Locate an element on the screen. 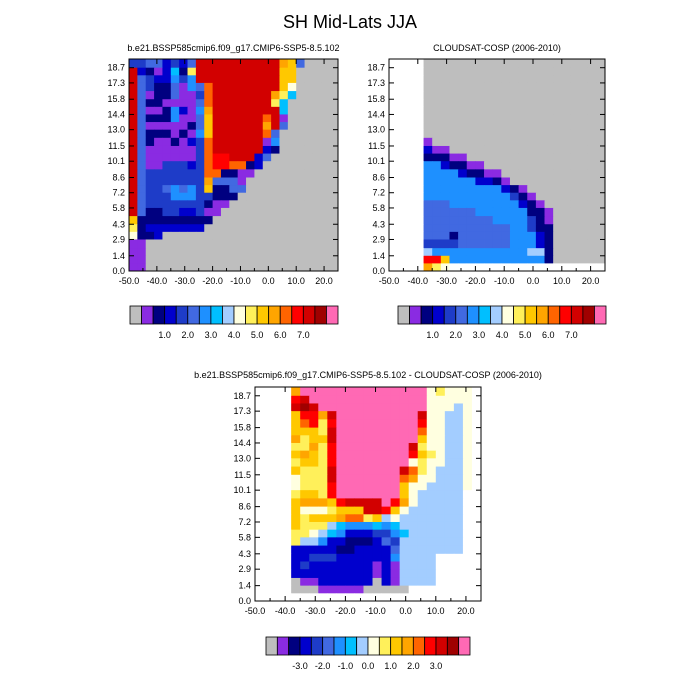  y-tick-label: 13.0 is located at coordinates (242, 458).